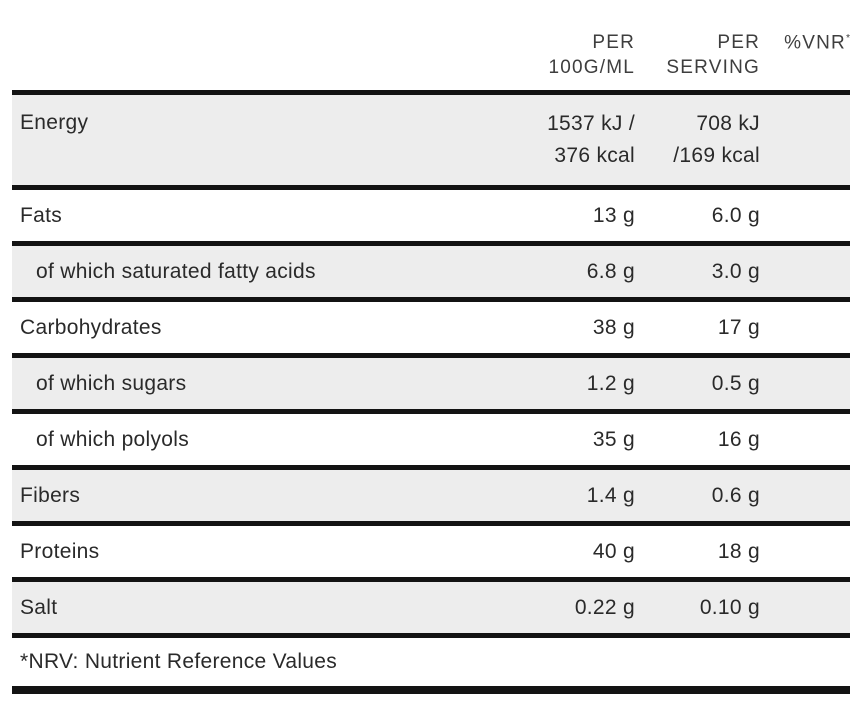  I want to click on per-serving-value: 708 kJ /169 kcal, so click(716, 140).